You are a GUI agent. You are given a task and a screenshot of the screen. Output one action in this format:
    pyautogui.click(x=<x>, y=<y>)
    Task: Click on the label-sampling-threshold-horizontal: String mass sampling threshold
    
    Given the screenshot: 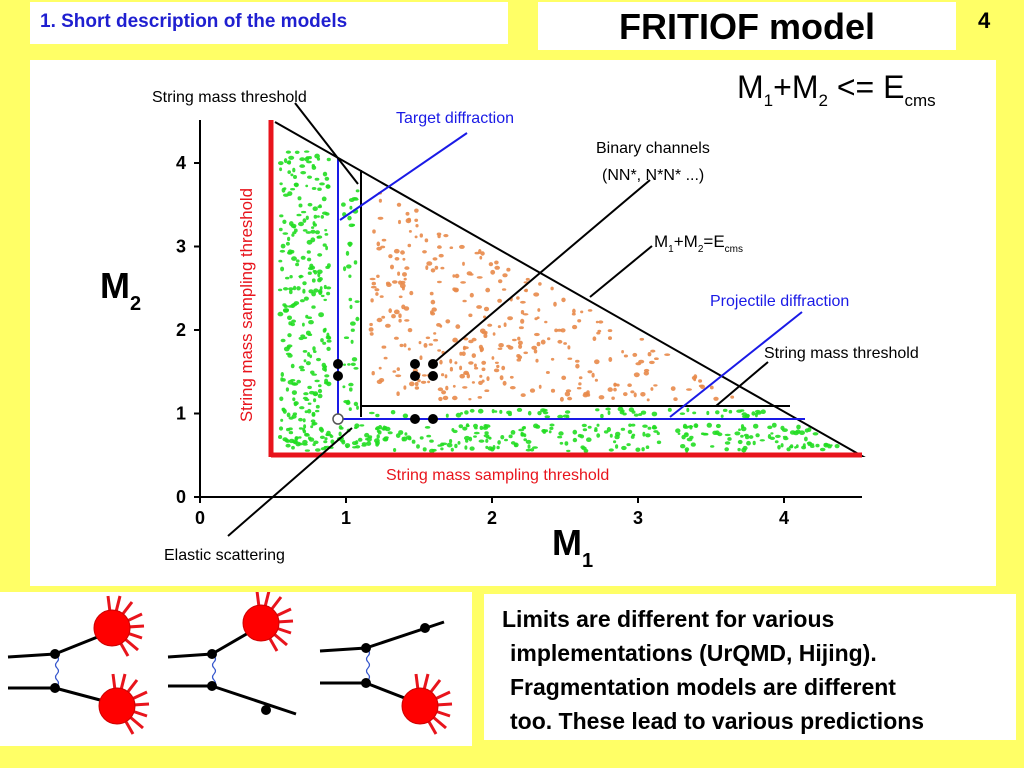 What is the action you would take?
    pyautogui.click(x=497, y=475)
    